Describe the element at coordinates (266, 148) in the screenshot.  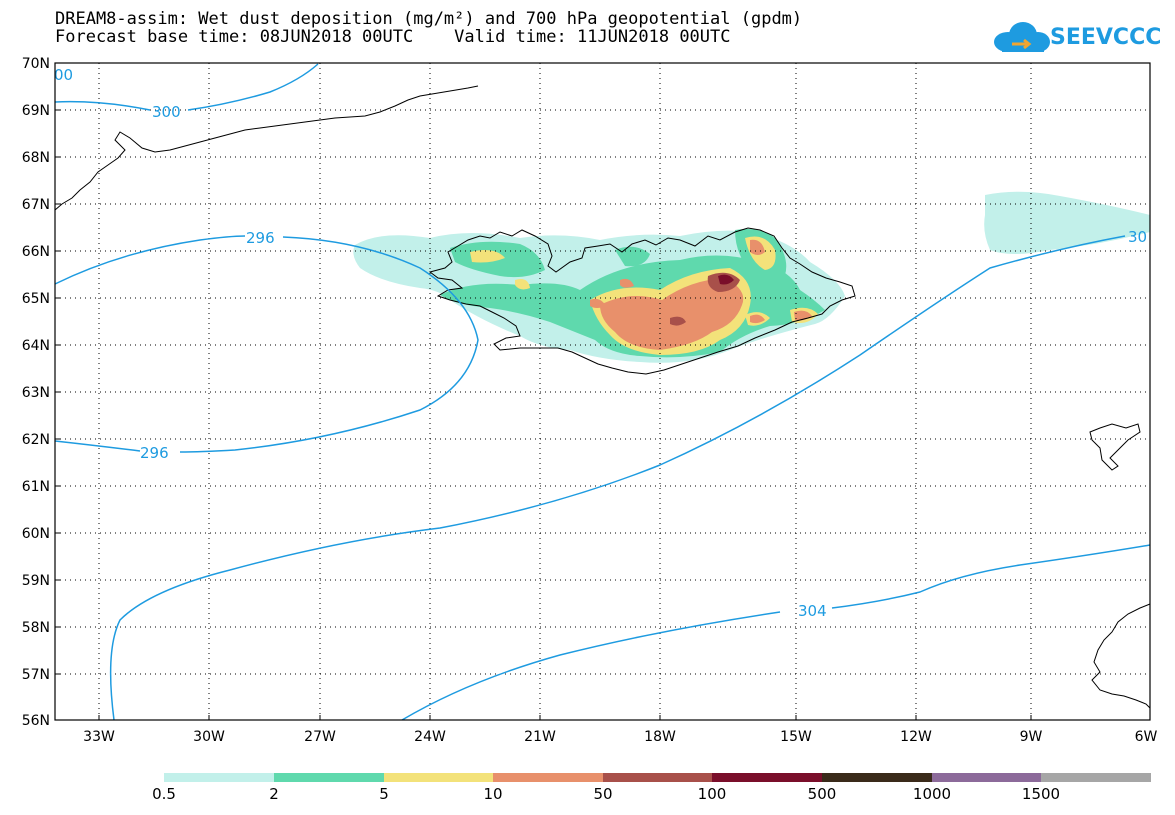
I see `greenland-coastline` at that location.